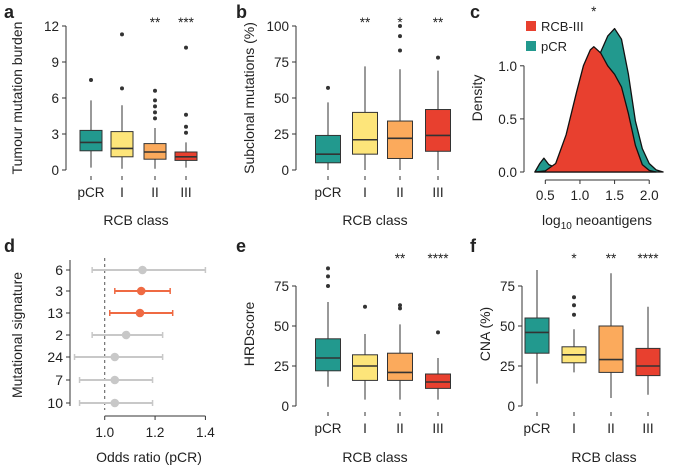 This screenshot has height=467, width=678. What do you see at coordinates (531, 26) in the screenshot?
I see `legend-swatch-rcb-iii` at bounding box center [531, 26].